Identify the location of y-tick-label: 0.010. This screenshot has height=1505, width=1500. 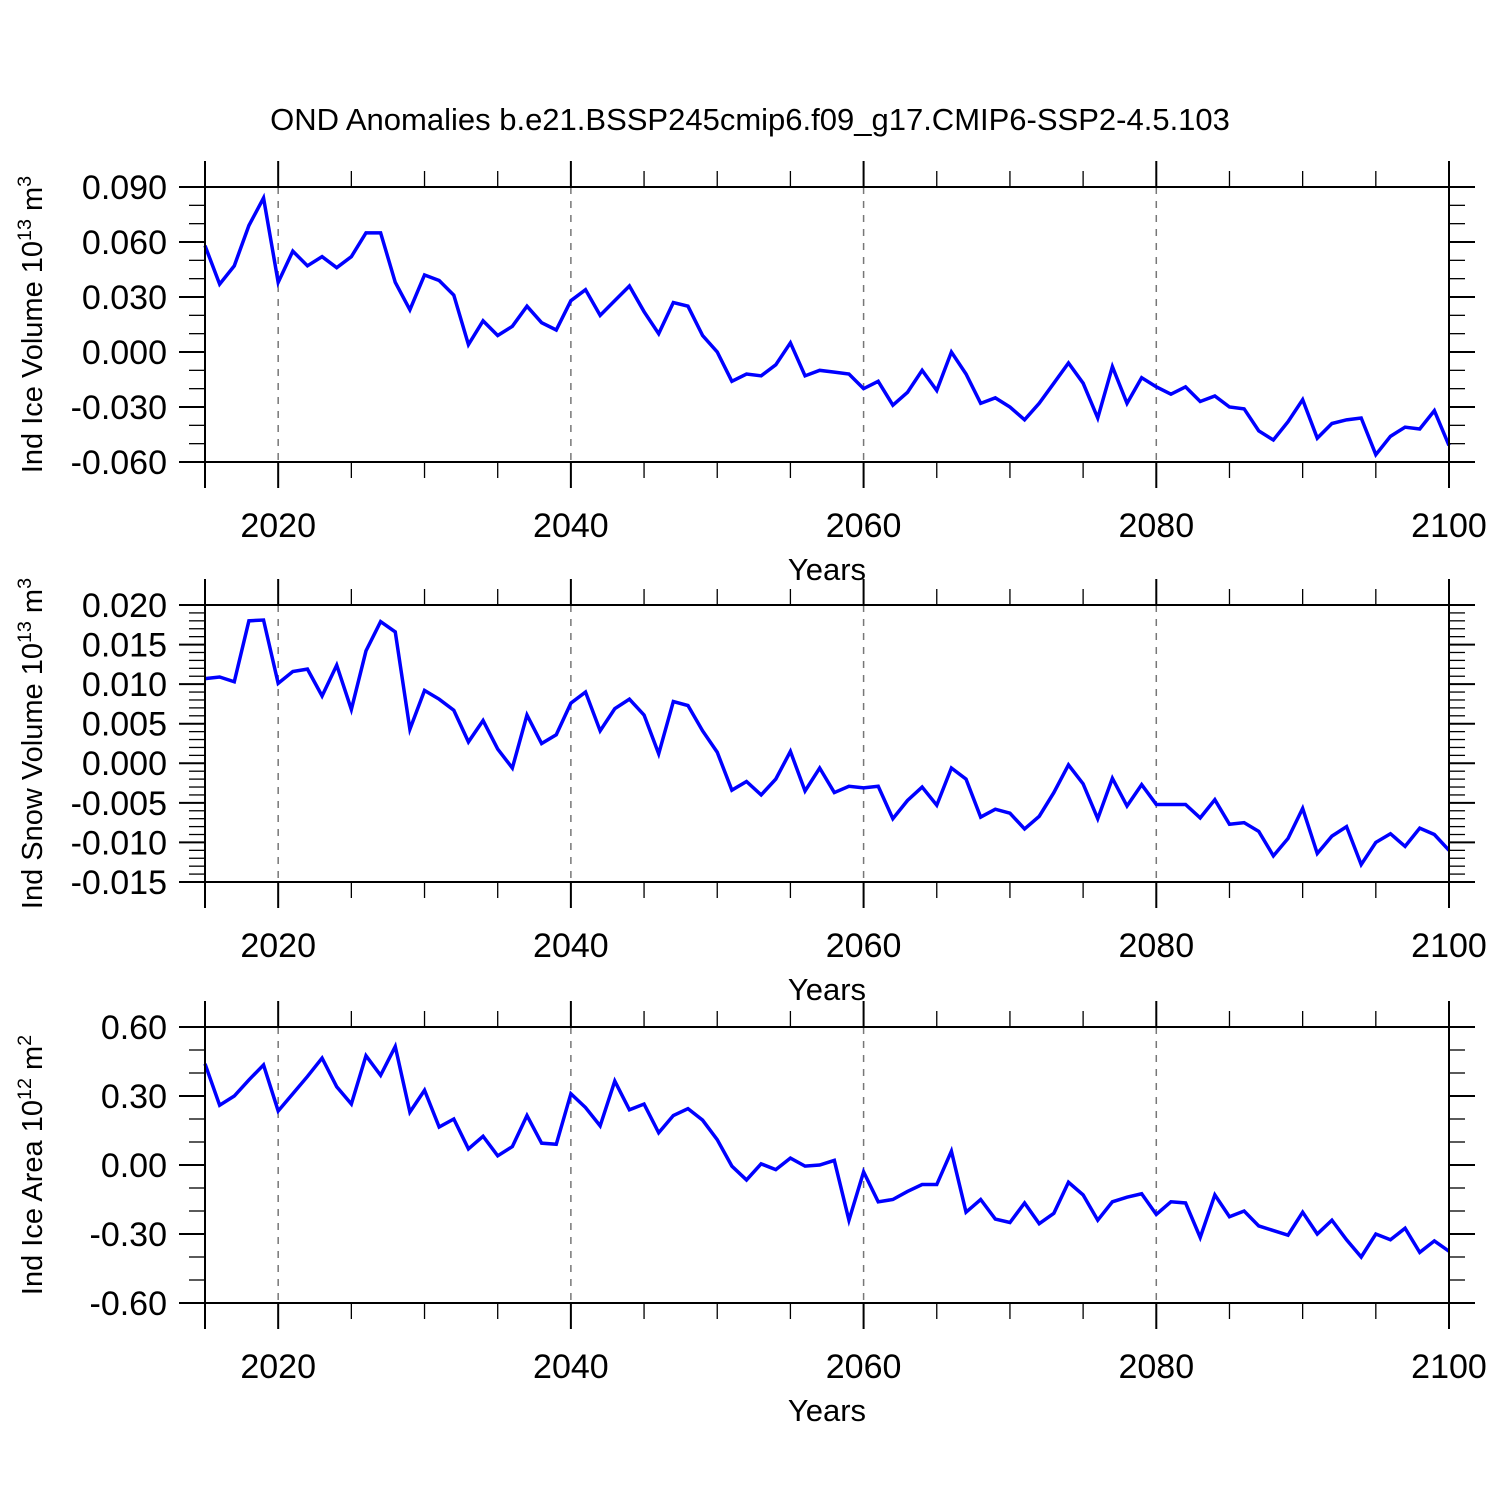
(124, 685).